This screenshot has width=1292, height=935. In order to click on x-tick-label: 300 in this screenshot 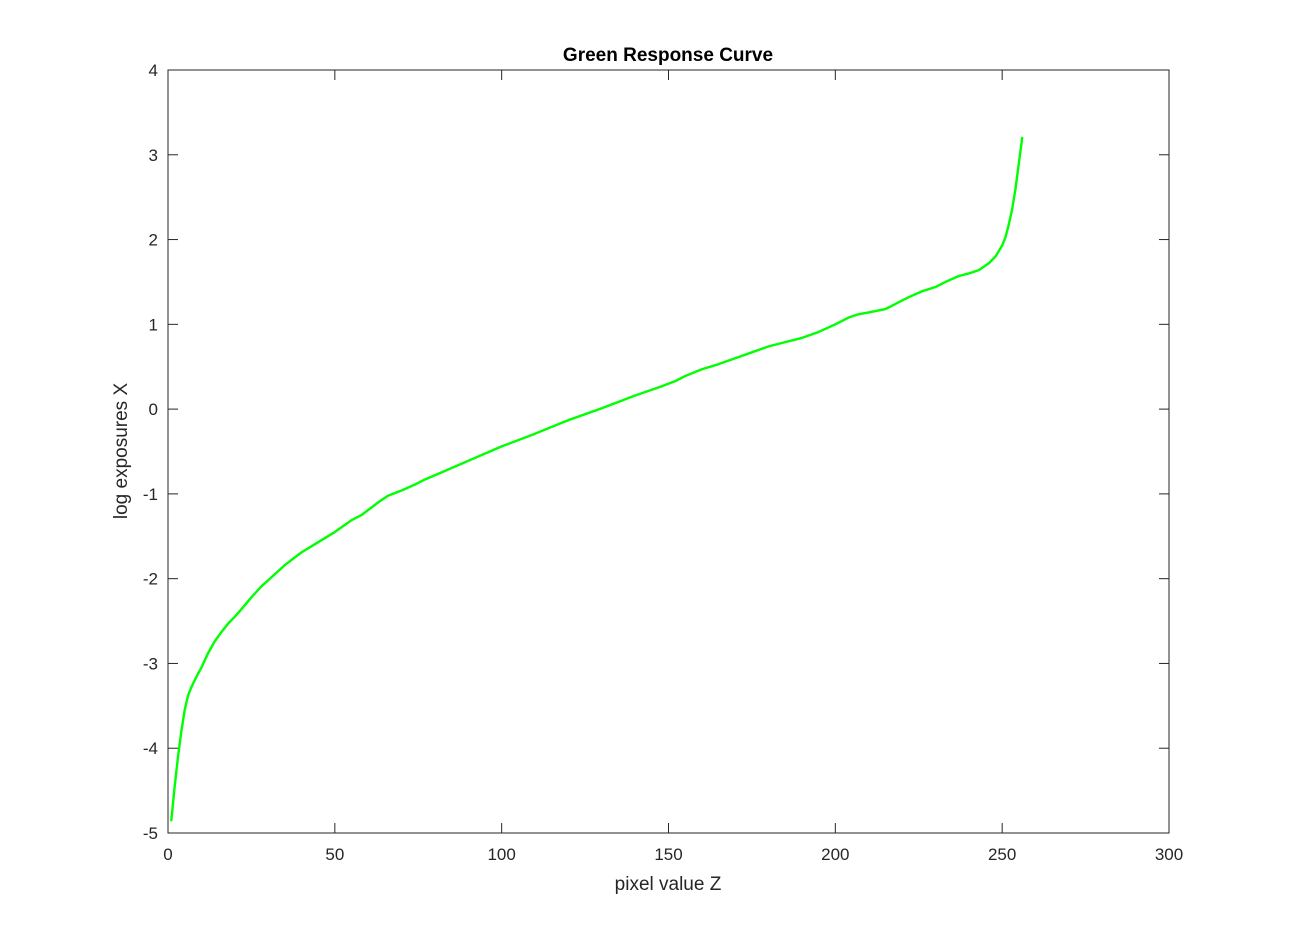, I will do `click(1169, 854)`.